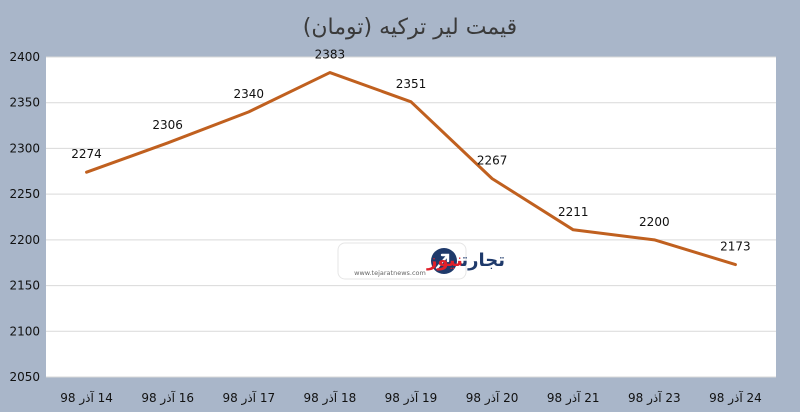 The width and height of the screenshot is (800, 412). Describe the element at coordinates (492, 398) in the screenshot. I see `x-tick-label: 20 آذر 98` at that location.